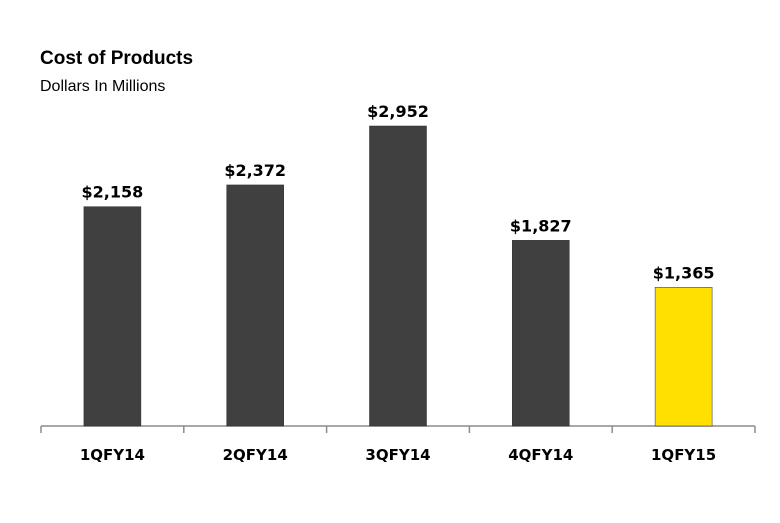 The width and height of the screenshot is (780, 523). What do you see at coordinates (113, 192) in the screenshot?
I see `data-label: $2,158` at bounding box center [113, 192].